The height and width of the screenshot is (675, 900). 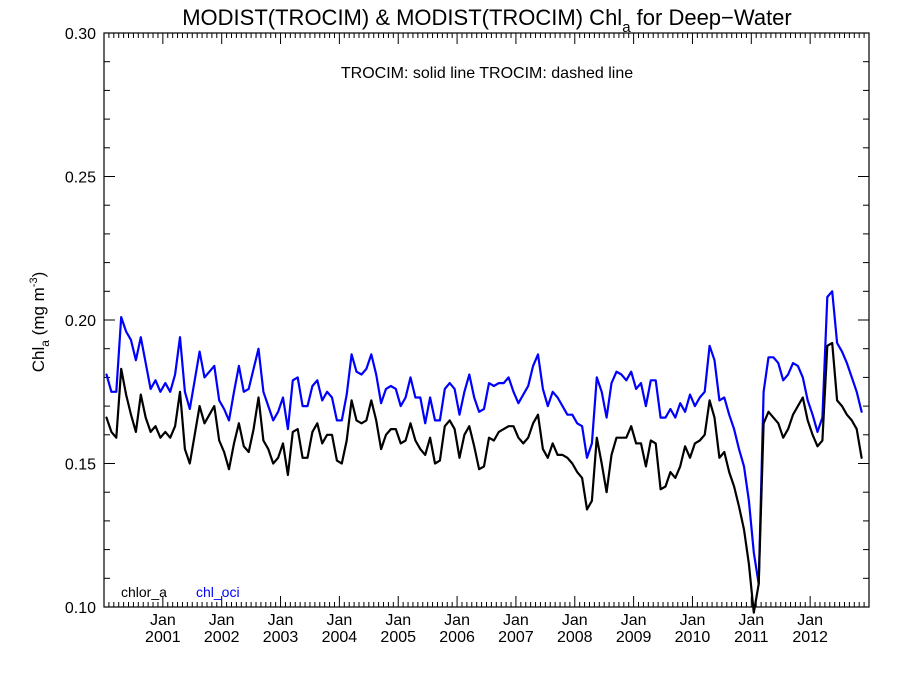 What do you see at coordinates (38, 360) in the screenshot?
I see `y-axis-label-main: Chl` at bounding box center [38, 360].